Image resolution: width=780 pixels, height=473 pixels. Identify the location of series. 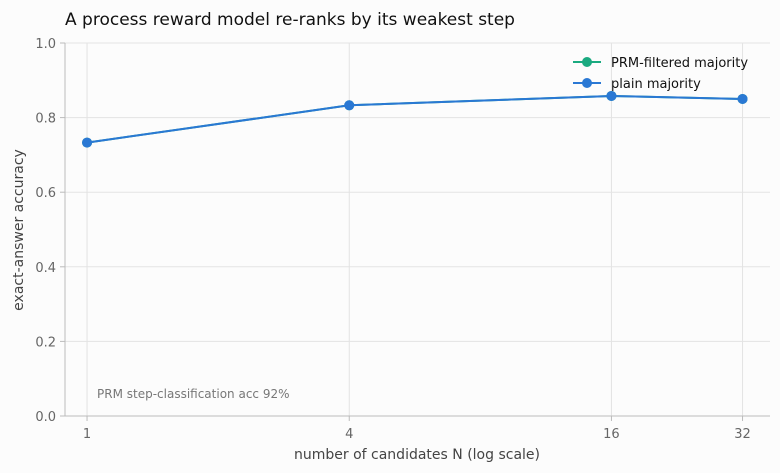
(415, 119).